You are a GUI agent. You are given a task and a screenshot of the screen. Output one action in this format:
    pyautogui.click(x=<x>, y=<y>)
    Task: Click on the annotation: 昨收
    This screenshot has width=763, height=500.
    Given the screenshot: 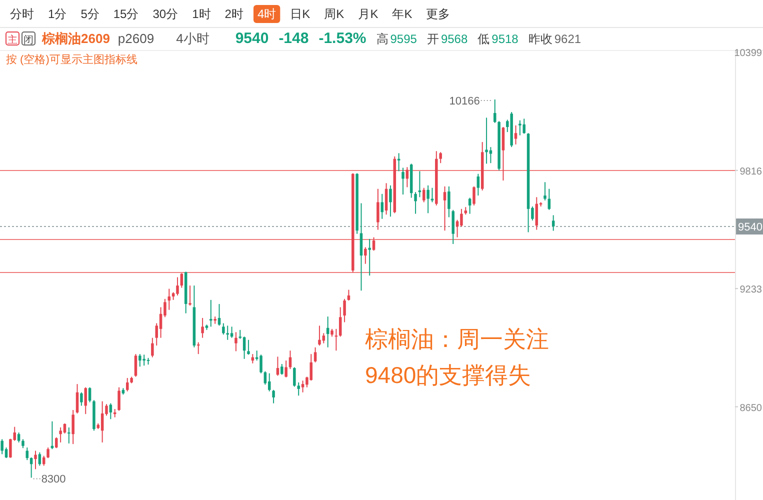 What is the action you would take?
    pyautogui.click(x=540, y=39)
    